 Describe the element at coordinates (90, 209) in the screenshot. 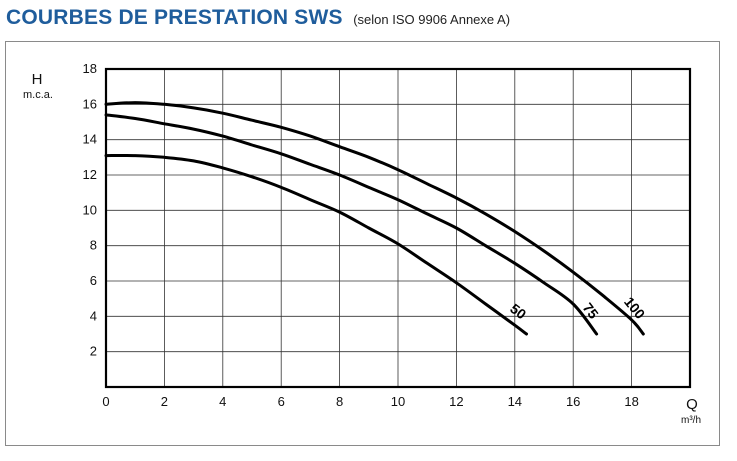

I see `y-tick-label: 10` at that location.